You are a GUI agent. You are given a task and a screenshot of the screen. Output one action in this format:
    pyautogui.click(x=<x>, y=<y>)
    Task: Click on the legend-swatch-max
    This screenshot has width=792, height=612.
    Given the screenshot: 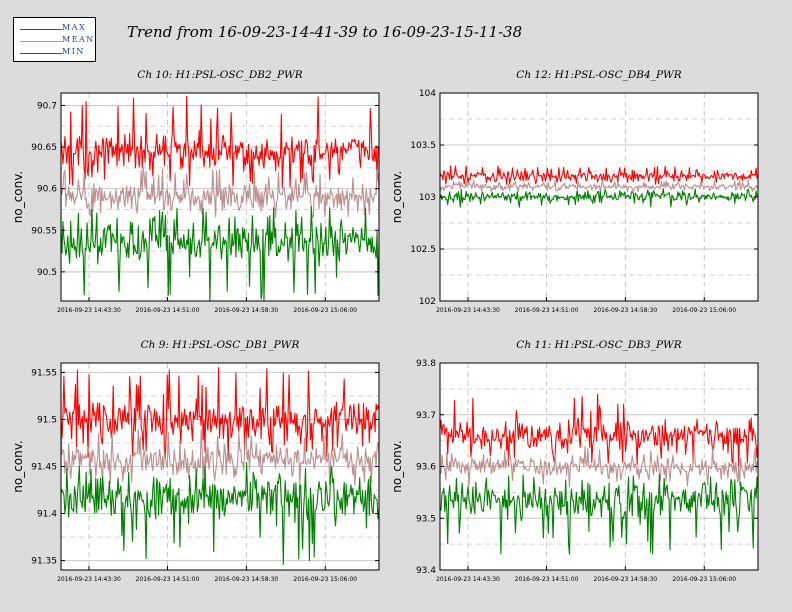 What is the action you would take?
    pyautogui.click(x=41, y=29)
    